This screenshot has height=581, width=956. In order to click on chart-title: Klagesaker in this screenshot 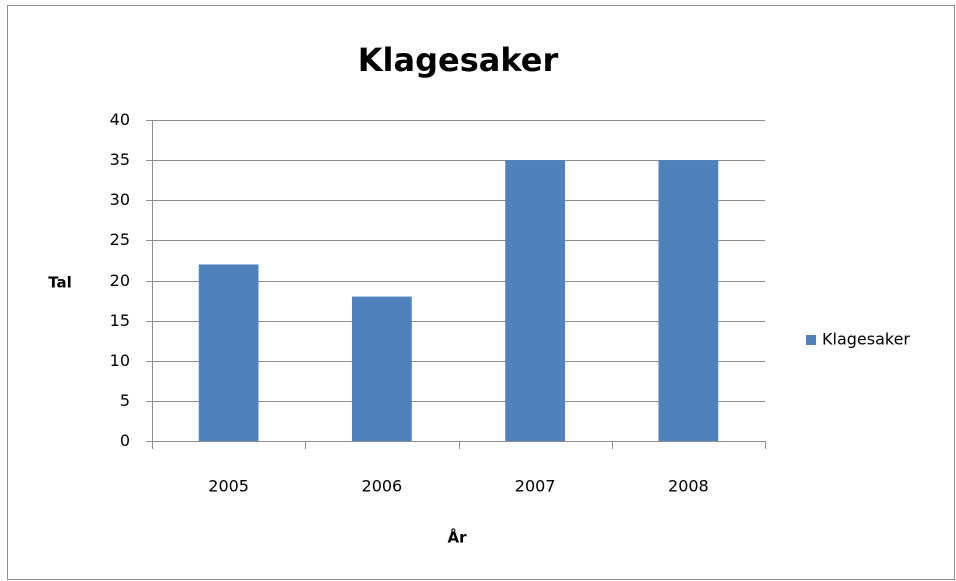, I will do `click(458, 60)`.